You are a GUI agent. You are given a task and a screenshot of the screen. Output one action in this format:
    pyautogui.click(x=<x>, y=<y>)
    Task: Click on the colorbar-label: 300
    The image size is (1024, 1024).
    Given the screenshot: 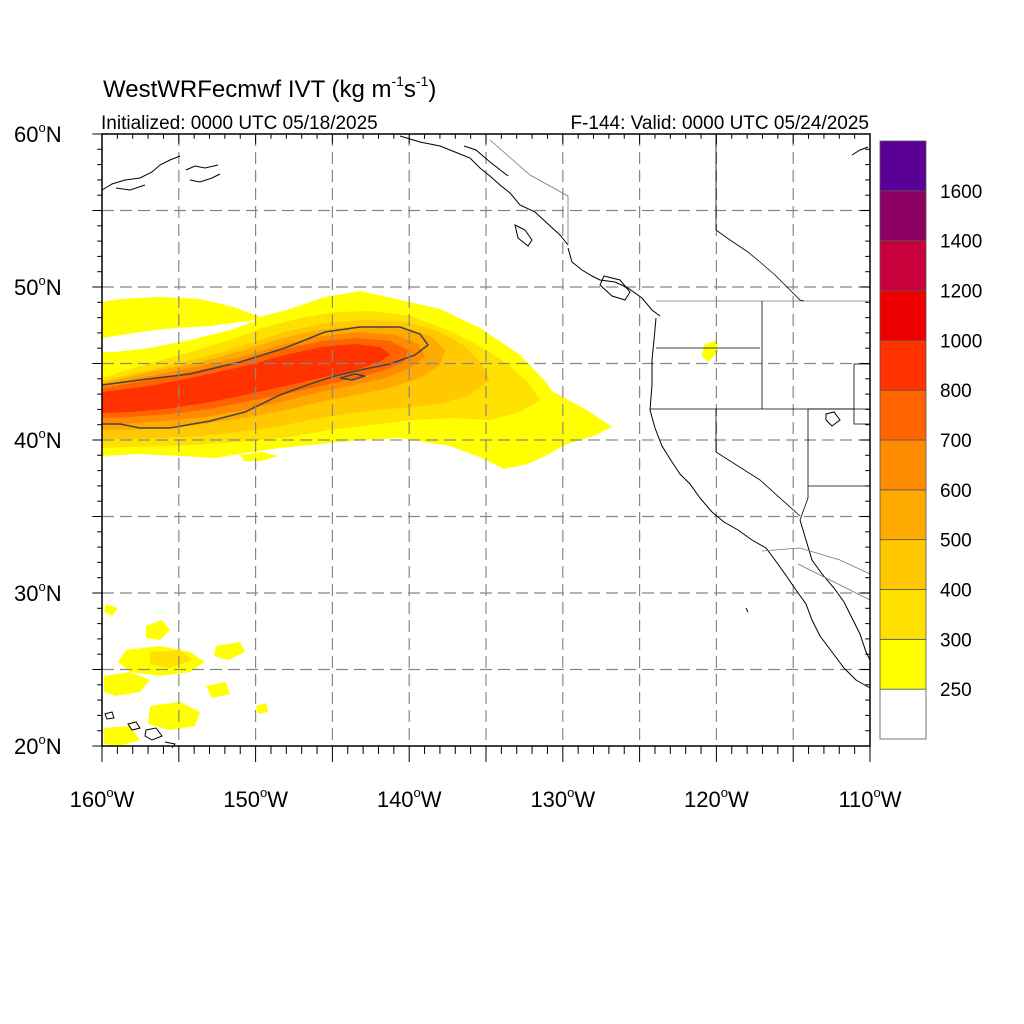 What is the action you would take?
    pyautogui.click(x=956, y=640)
    